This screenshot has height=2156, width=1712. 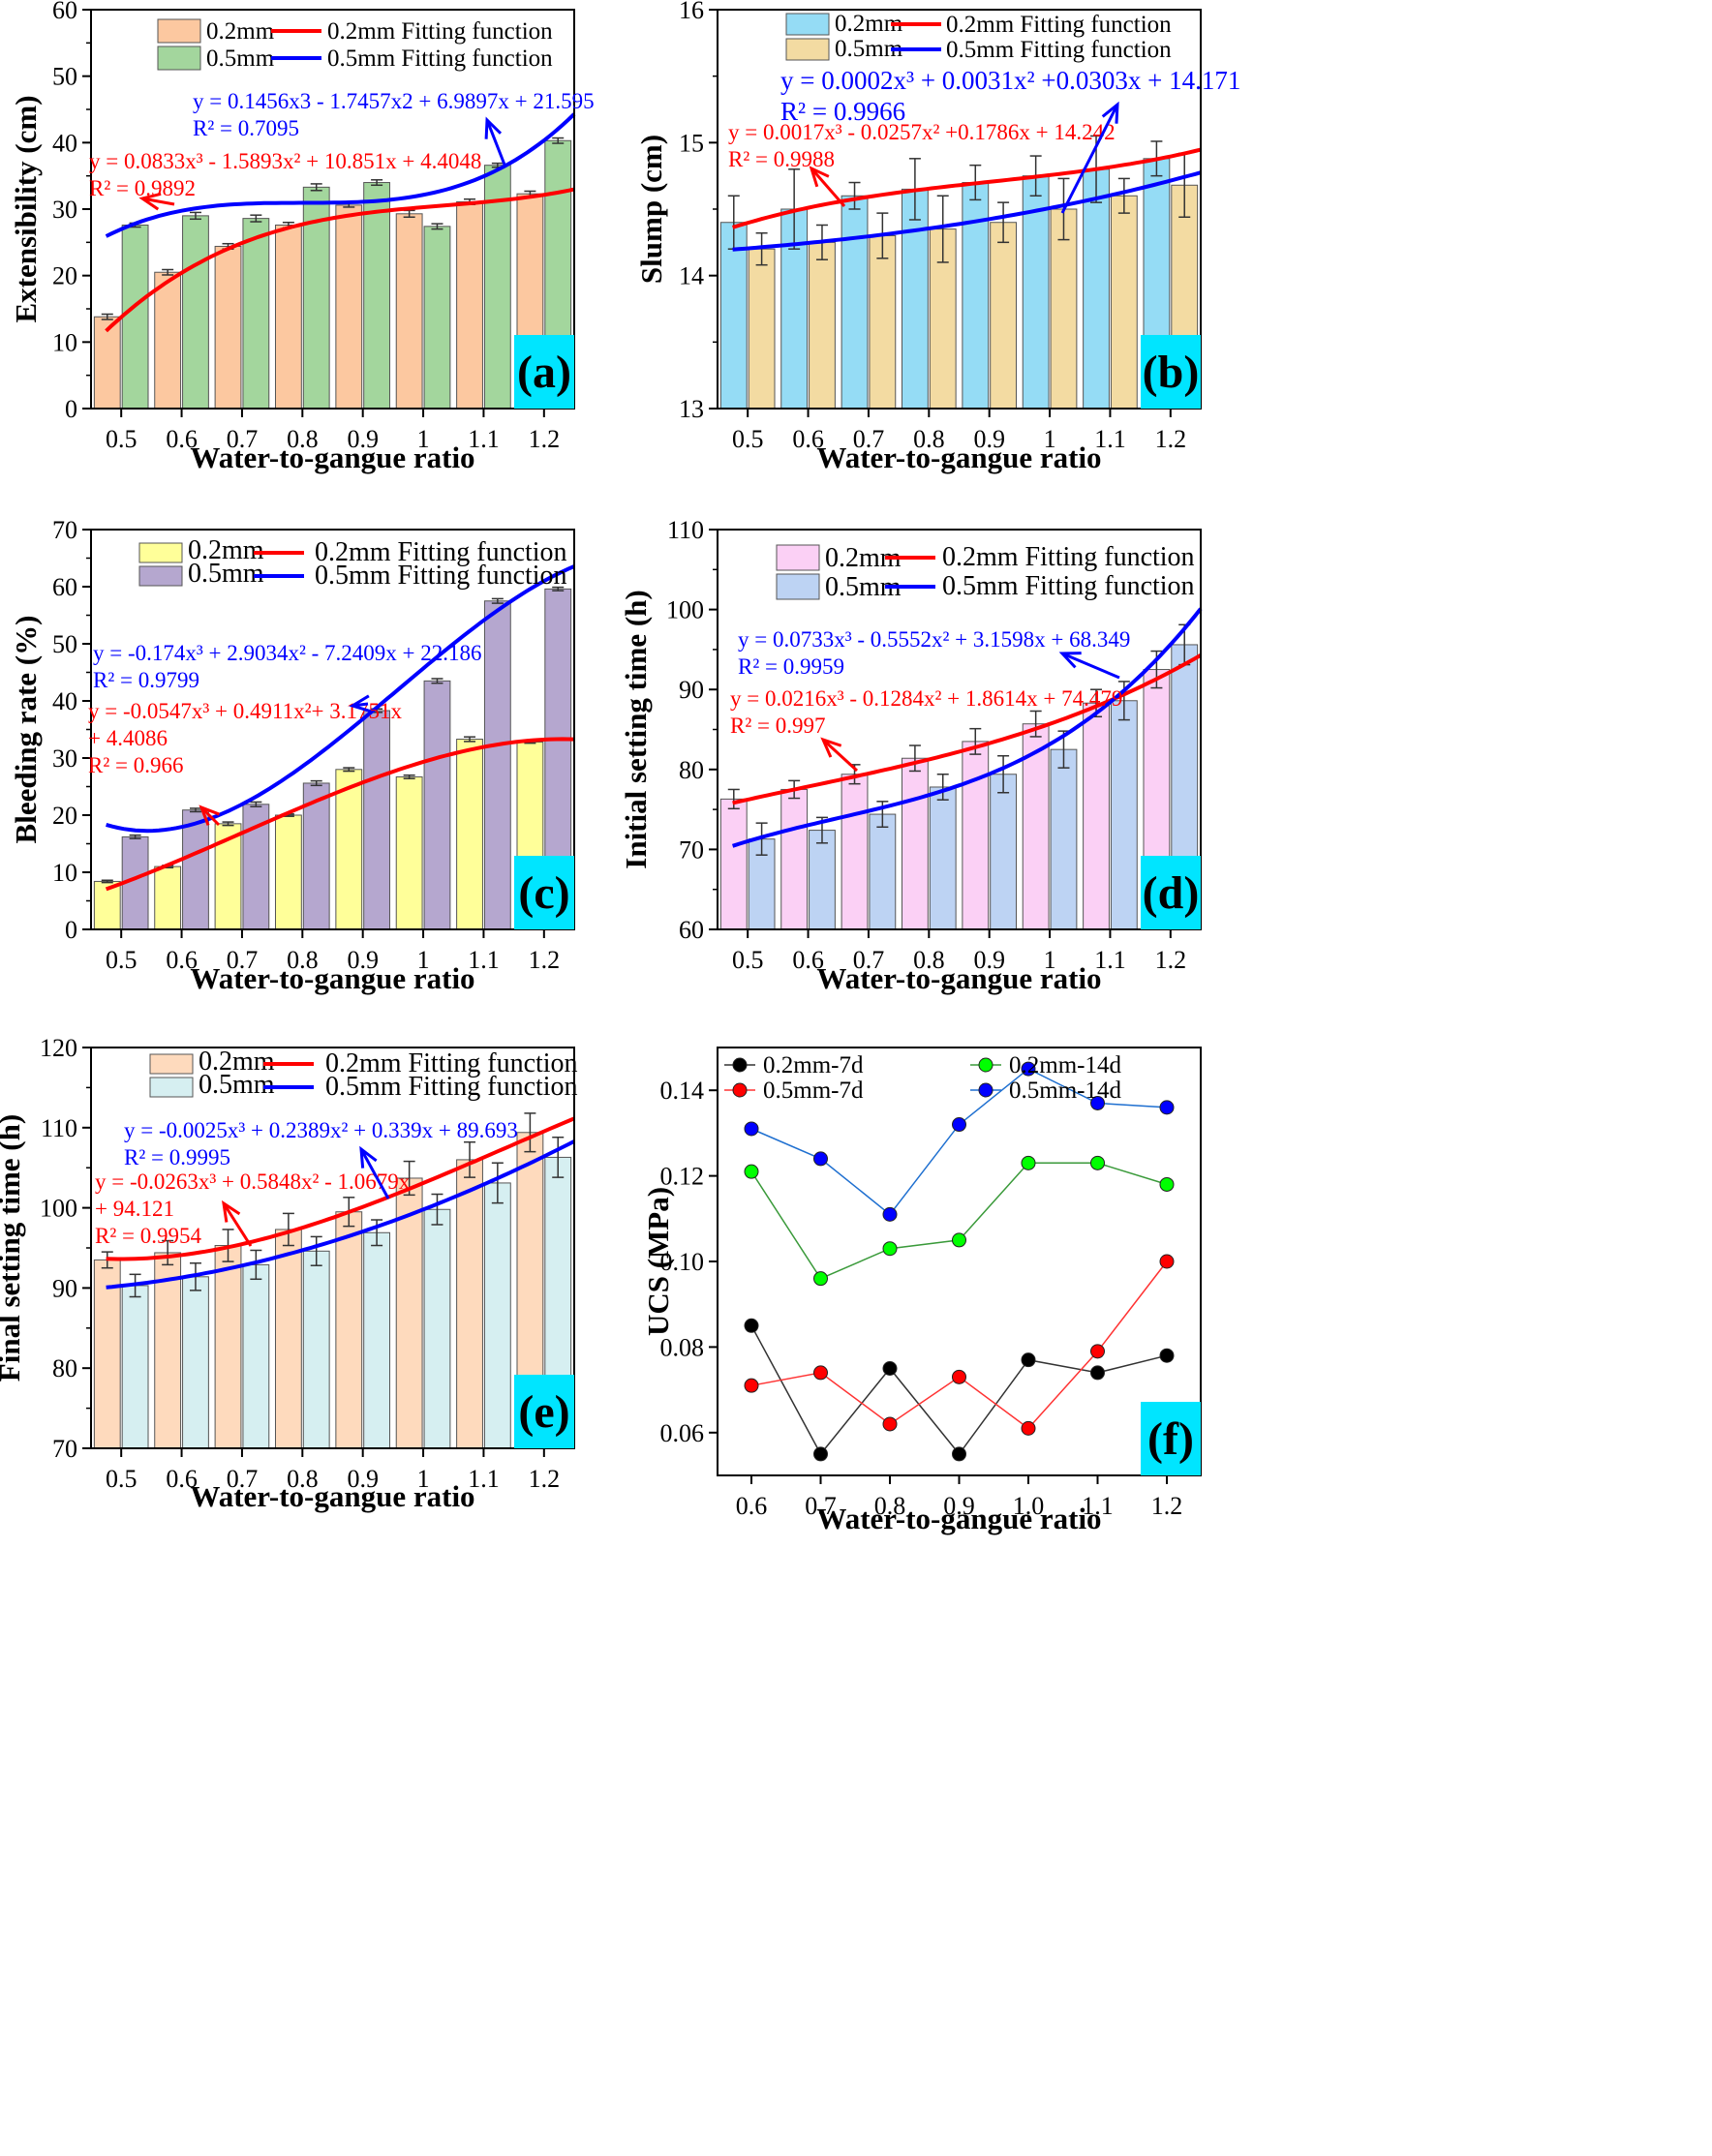 I want to click on fit-r2: R² = 0.997, so click(x=777, y=726).